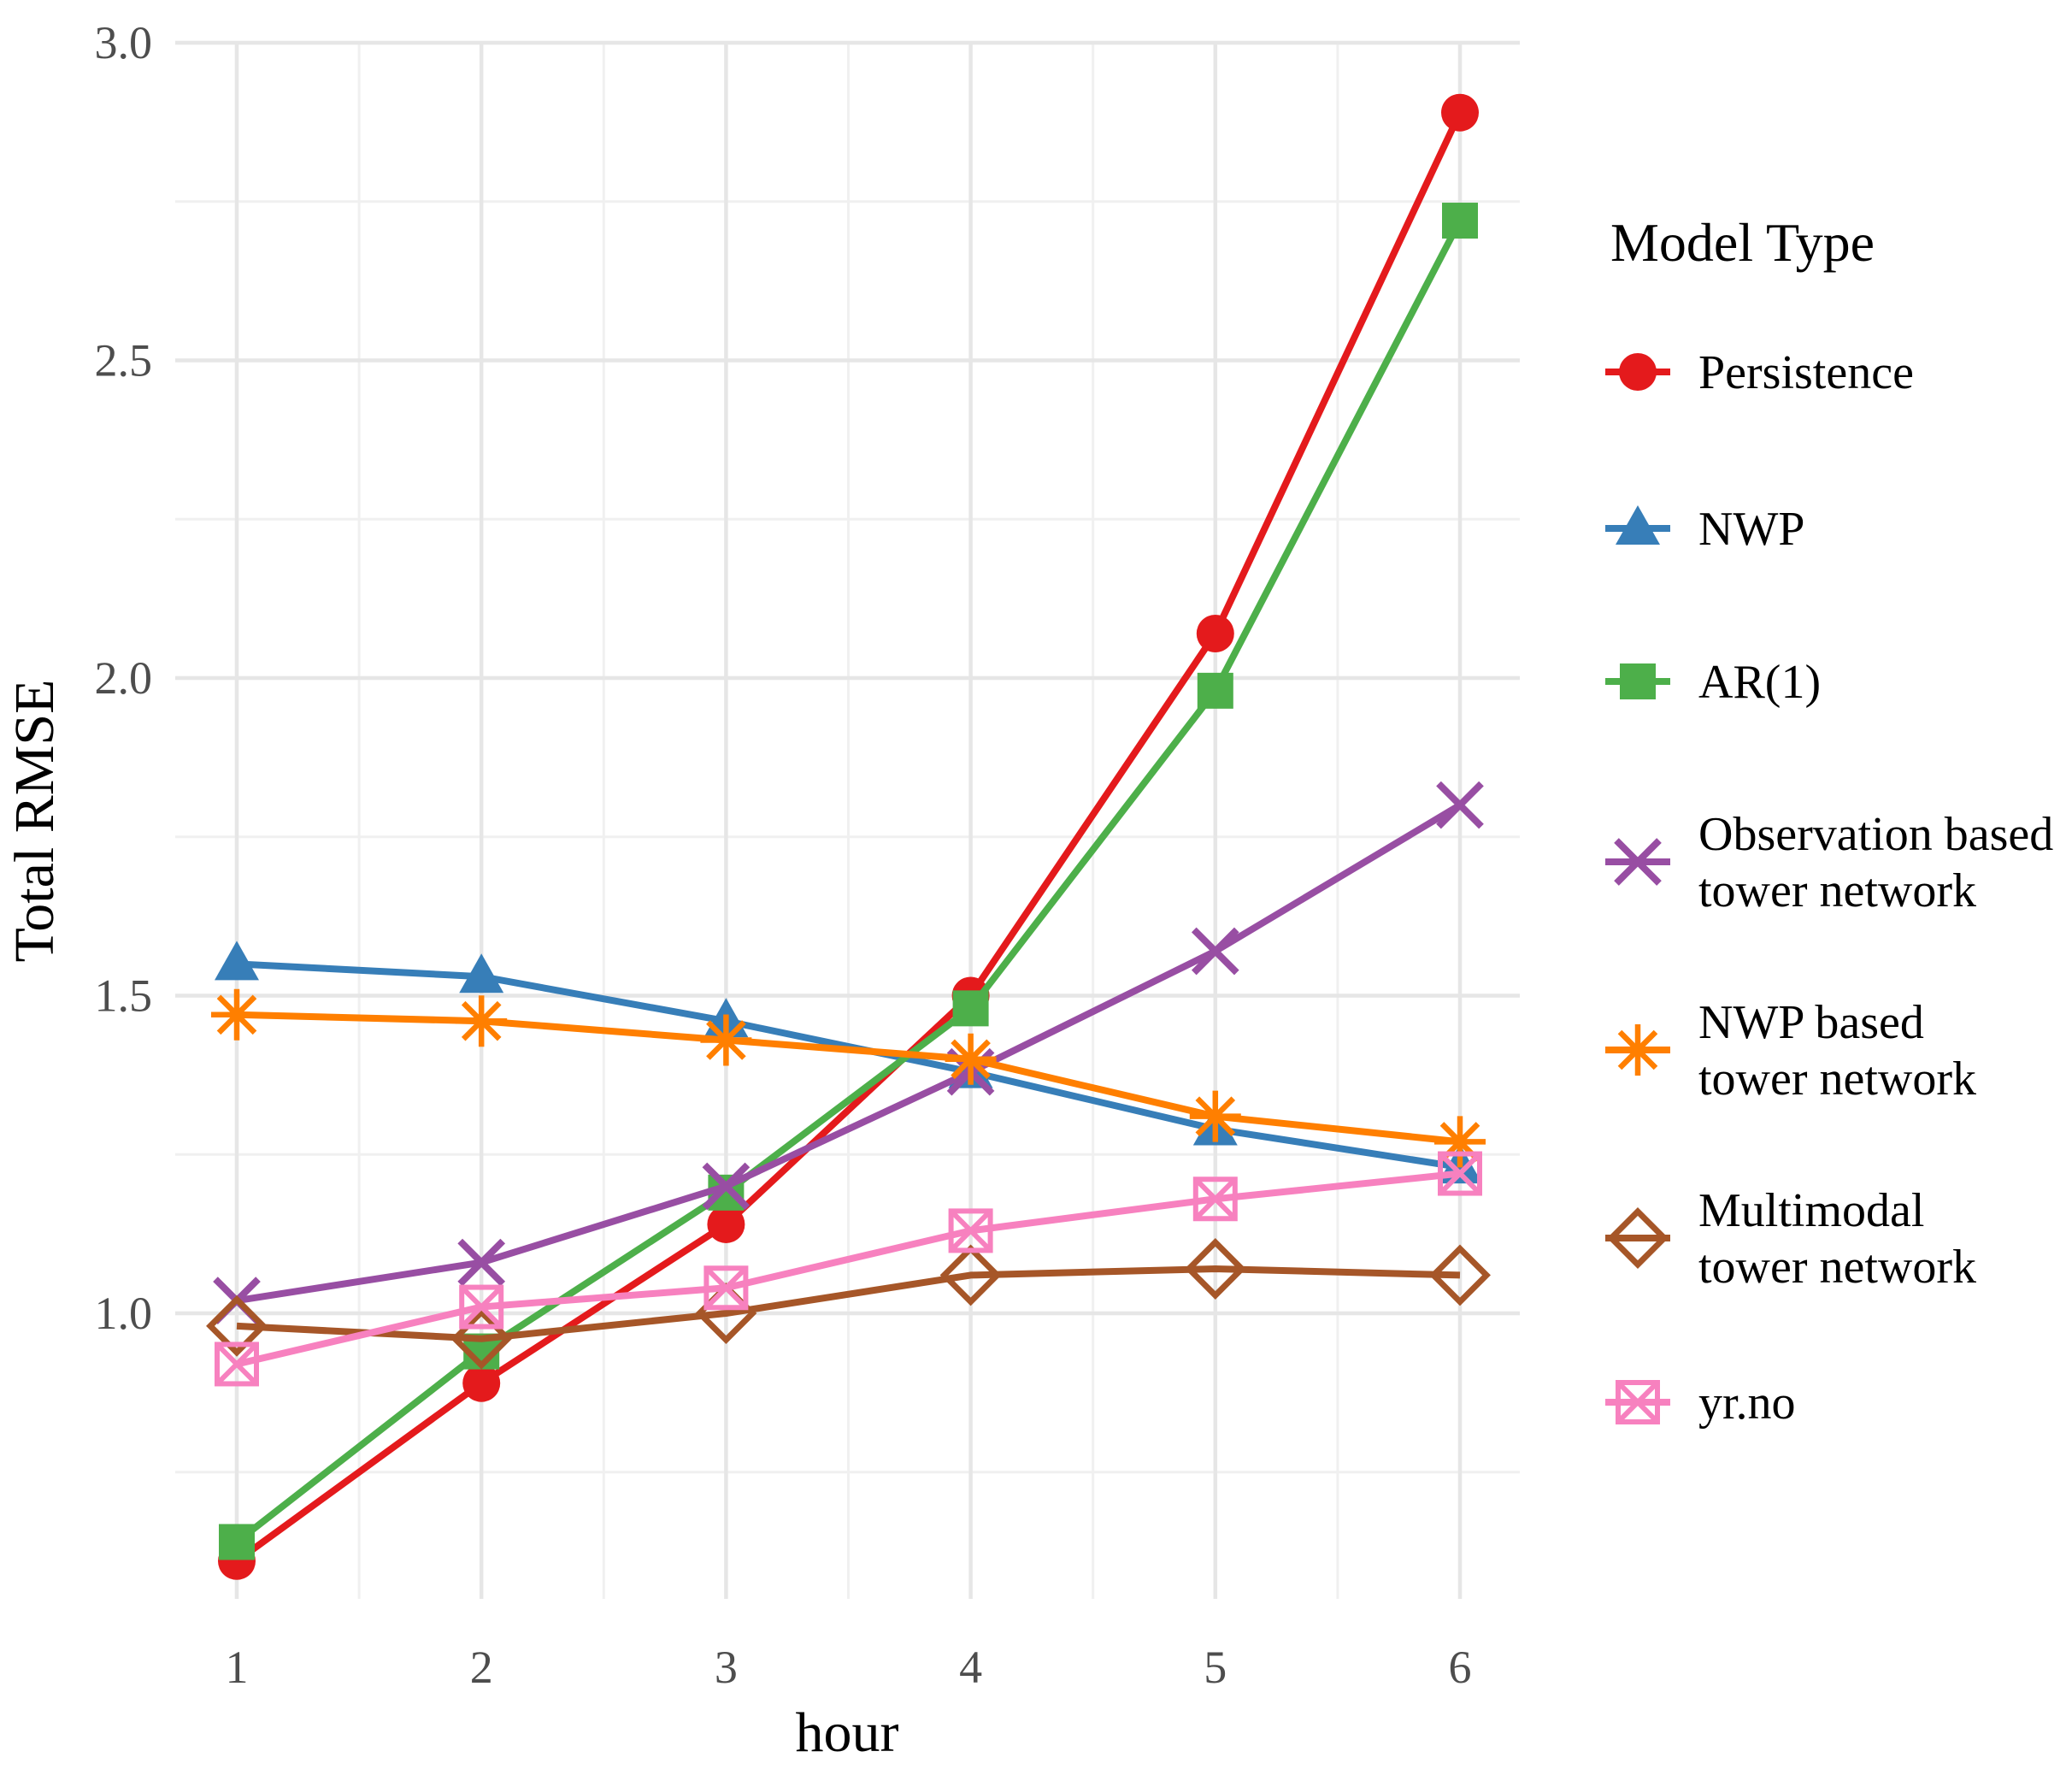  I want to click on x-tick-label: 1, so click(237, 1667).